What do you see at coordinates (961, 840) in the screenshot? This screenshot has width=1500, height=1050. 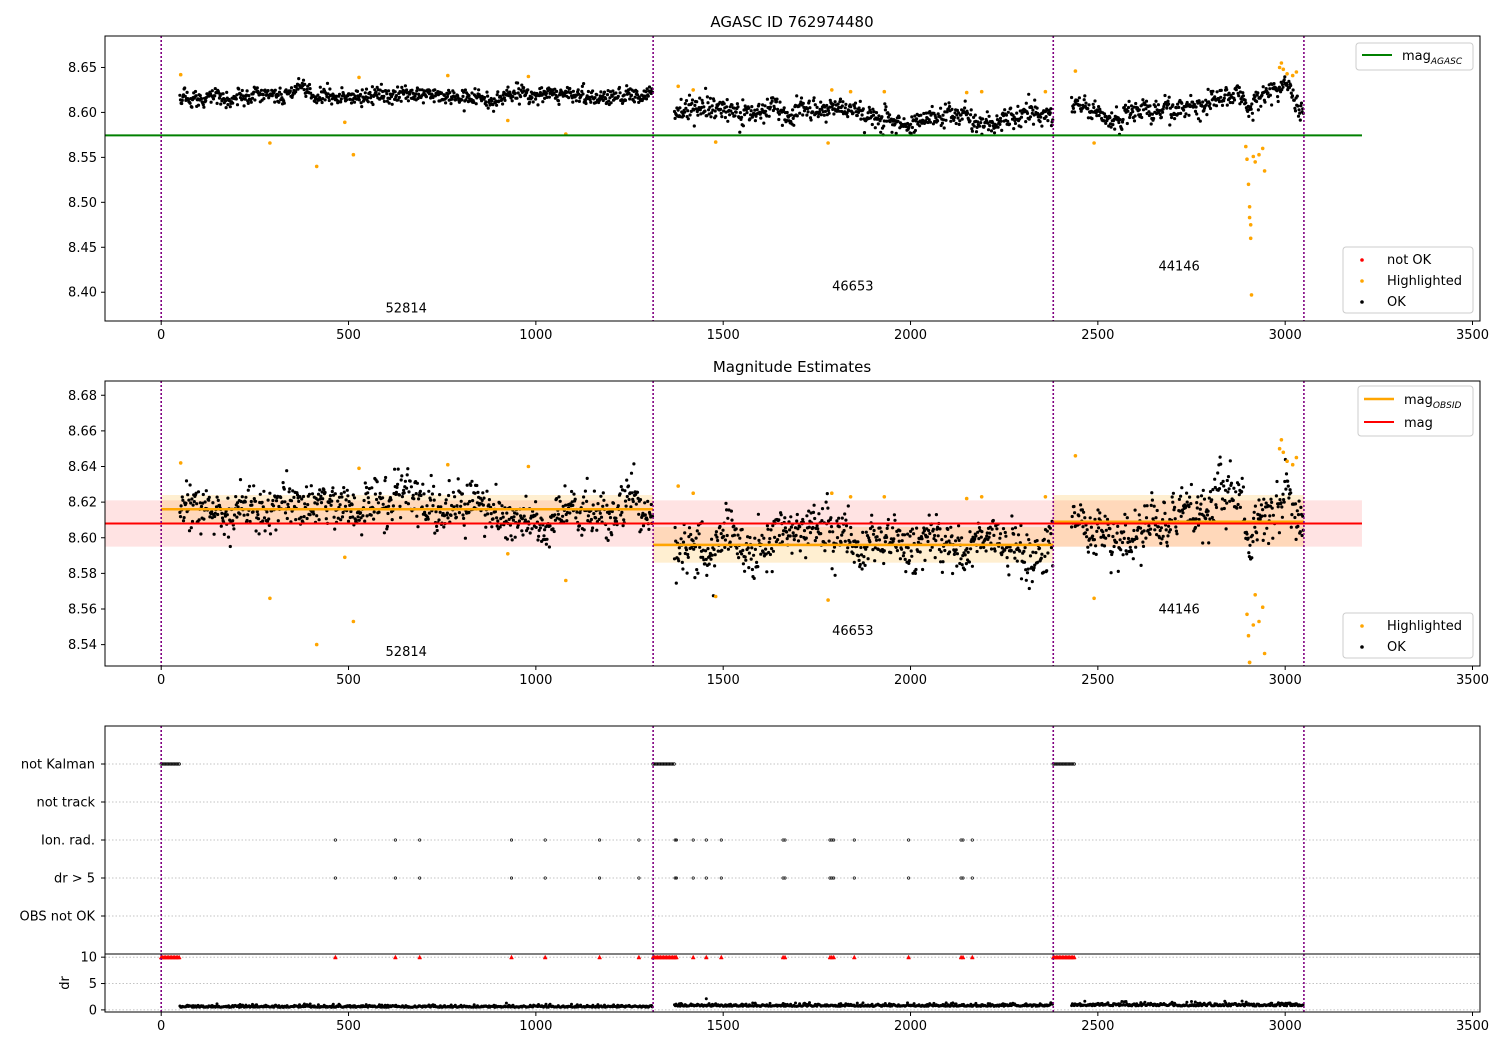 I see `ion-rad-point` at bounding box center [961, 840].